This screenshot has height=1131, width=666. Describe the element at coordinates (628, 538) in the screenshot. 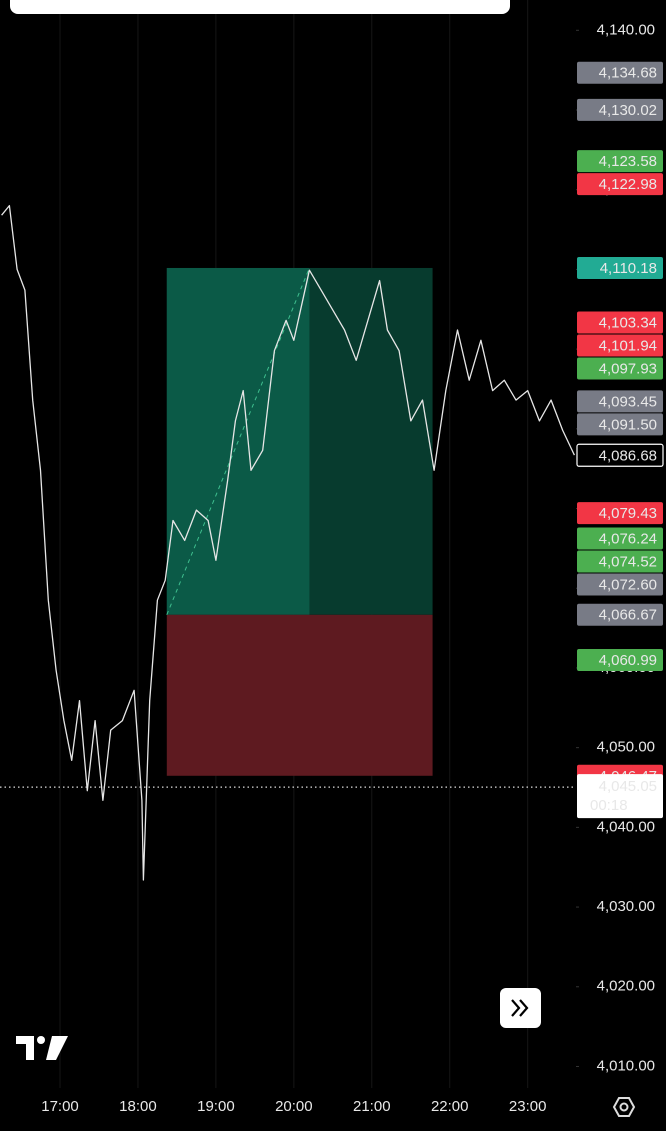

I see `price-label: 4,076.24` at that location.